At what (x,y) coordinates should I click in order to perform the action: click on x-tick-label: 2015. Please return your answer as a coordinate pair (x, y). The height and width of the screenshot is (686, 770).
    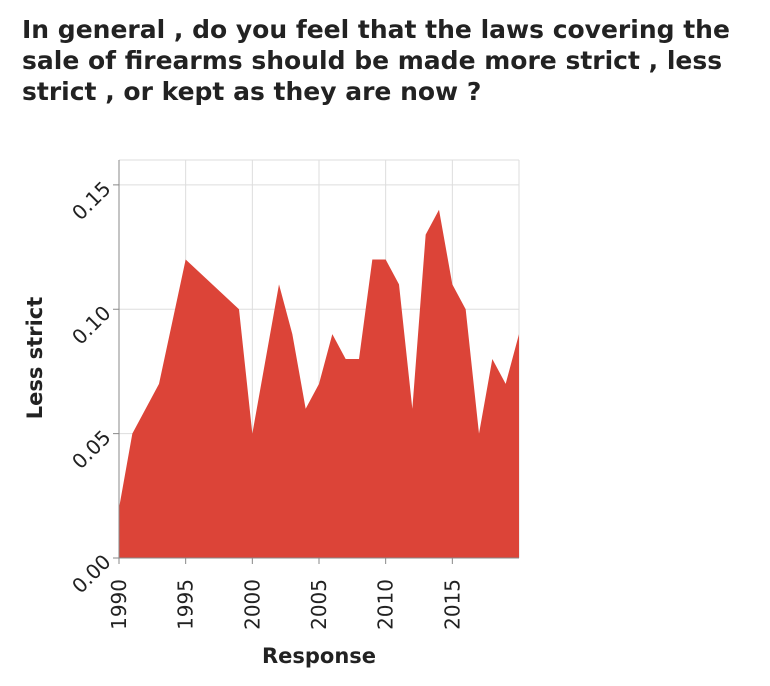
    Looking at the image, I should click on (452, 604).